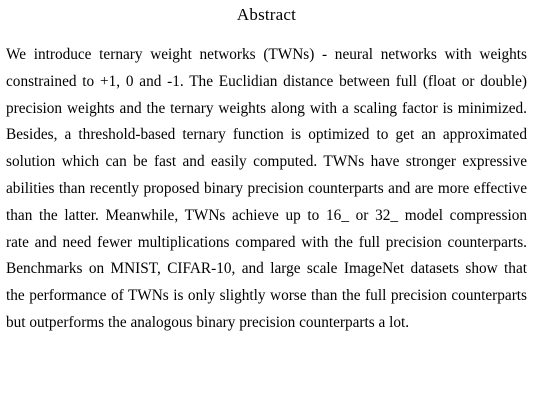 The height and width of the screenshot is (407, 533). What do you see at coordinates (266, 14) in the screenshot?
I see `abstract-heading: Abstract` at bounding box center [266, 14].